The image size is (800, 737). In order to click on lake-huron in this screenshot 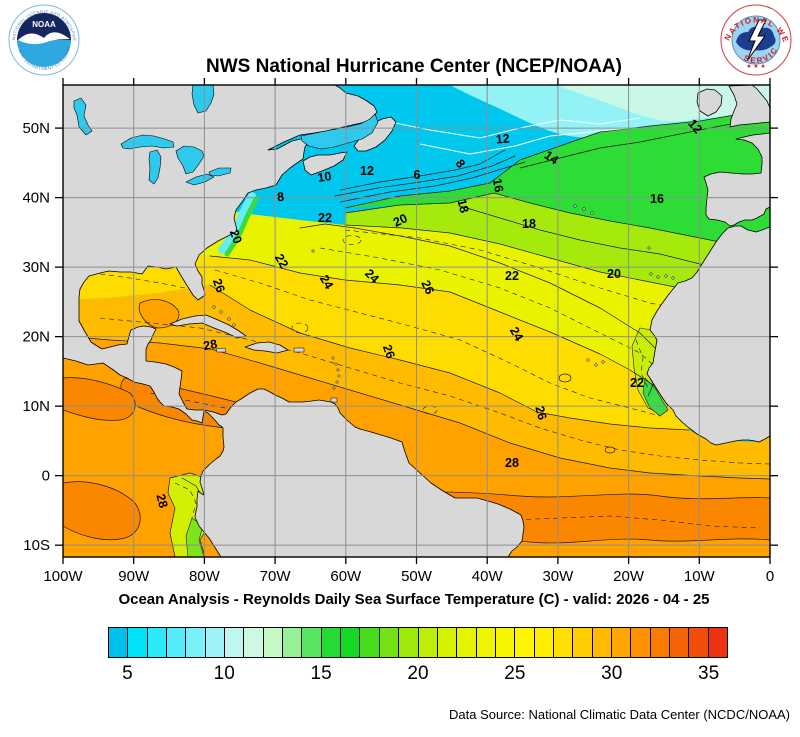, I will do `click(190, 160)`.